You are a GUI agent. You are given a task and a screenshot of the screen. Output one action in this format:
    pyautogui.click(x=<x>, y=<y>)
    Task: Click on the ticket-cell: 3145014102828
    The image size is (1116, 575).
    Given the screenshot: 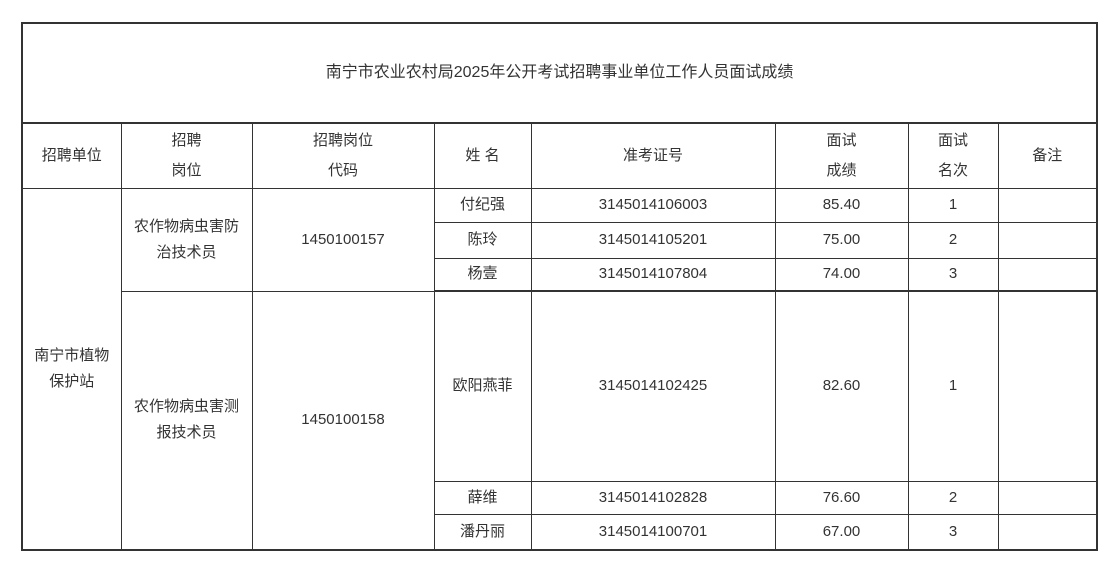 What is the action you would take?
    pyautogui.click(x=653, y=497)
    